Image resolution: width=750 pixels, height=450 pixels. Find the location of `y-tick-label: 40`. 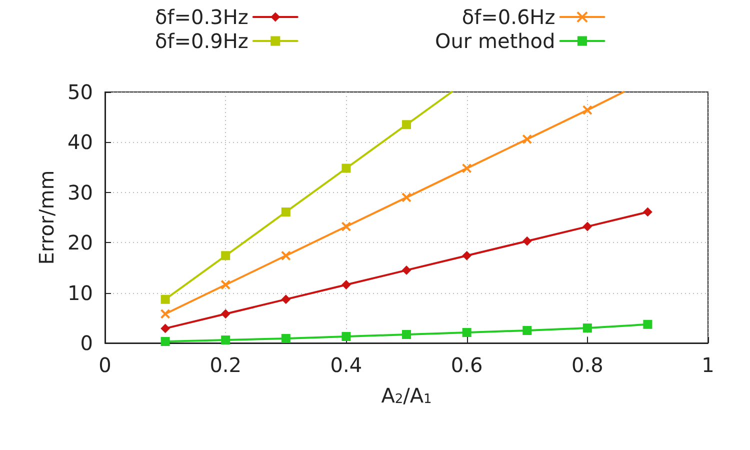

y-tick-label: 40 is located at coordinates (80, 142).